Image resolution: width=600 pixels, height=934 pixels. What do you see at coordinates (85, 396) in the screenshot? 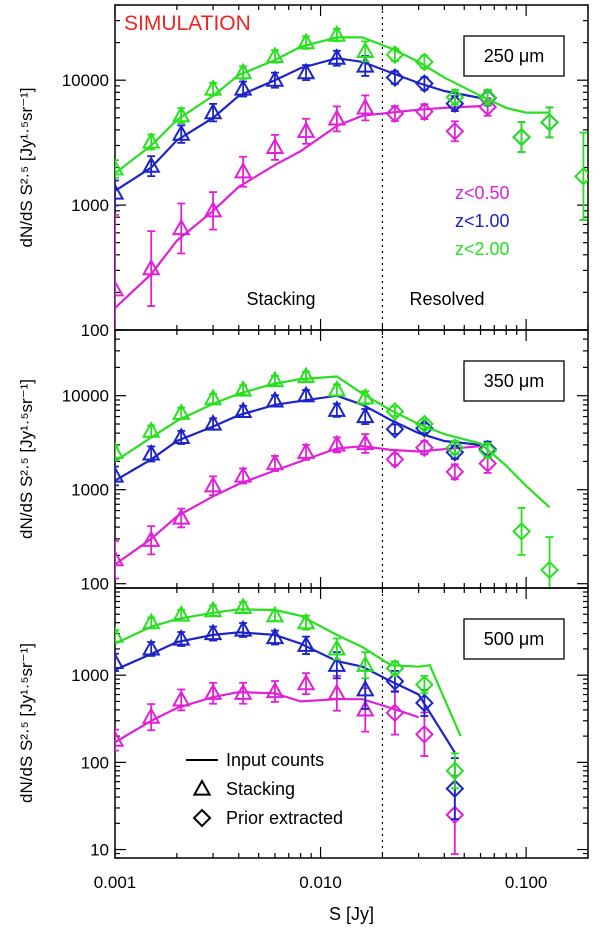
I see `y-tick-label: 10000` at bounding box center [85, 396].